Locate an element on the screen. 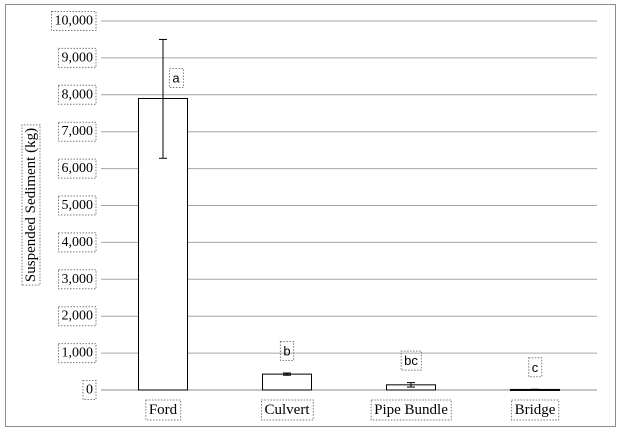  y-tick-label-2-box is located at coordinates (77, 316).